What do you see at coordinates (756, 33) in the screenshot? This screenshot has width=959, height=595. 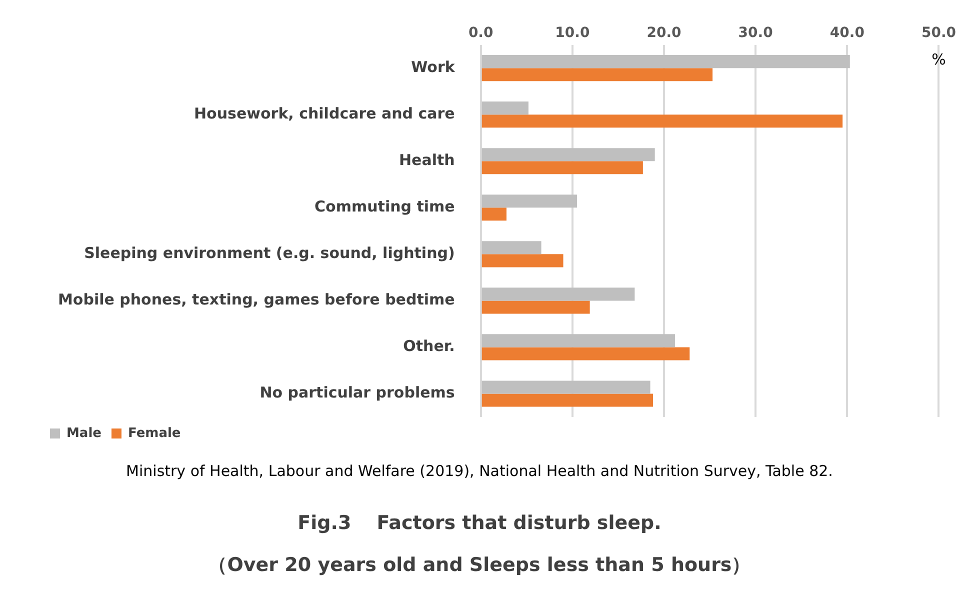 I see `x-tick-label: 30.0` at bounding box center [756, 33].